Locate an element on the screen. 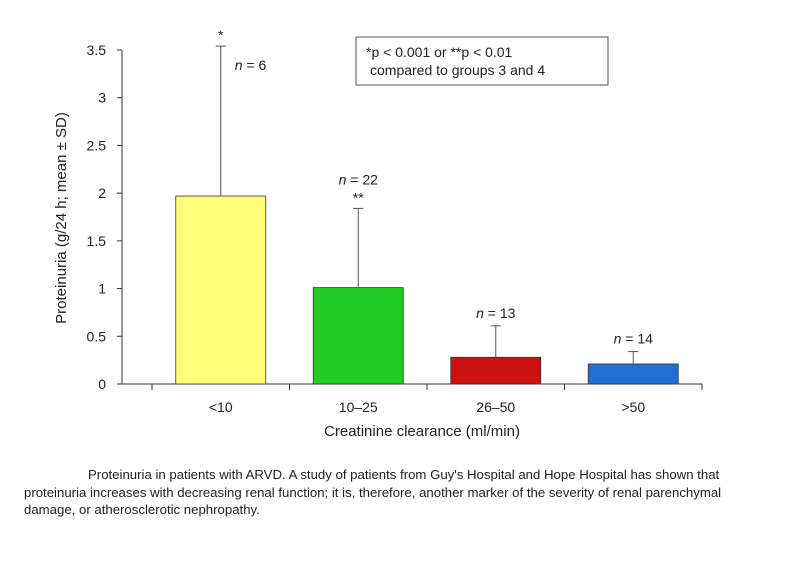 The width and height of the screenshot is (790, 567). y-tick-label: 1 is located at coordinates (102, 289).